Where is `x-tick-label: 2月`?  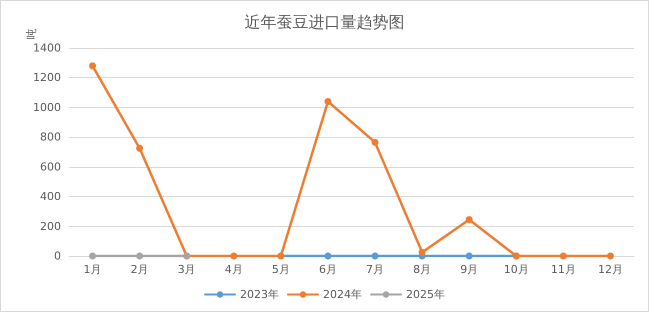 x-tick-label: 2月 is located at coordinates (139, 269).